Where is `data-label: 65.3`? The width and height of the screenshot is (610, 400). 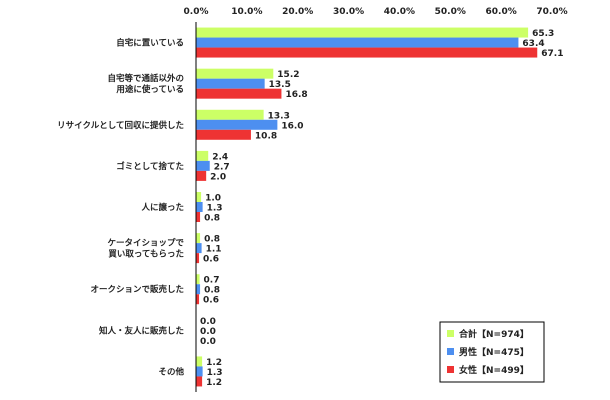 data-label: 65.3 is located at coordinates (543, 34).